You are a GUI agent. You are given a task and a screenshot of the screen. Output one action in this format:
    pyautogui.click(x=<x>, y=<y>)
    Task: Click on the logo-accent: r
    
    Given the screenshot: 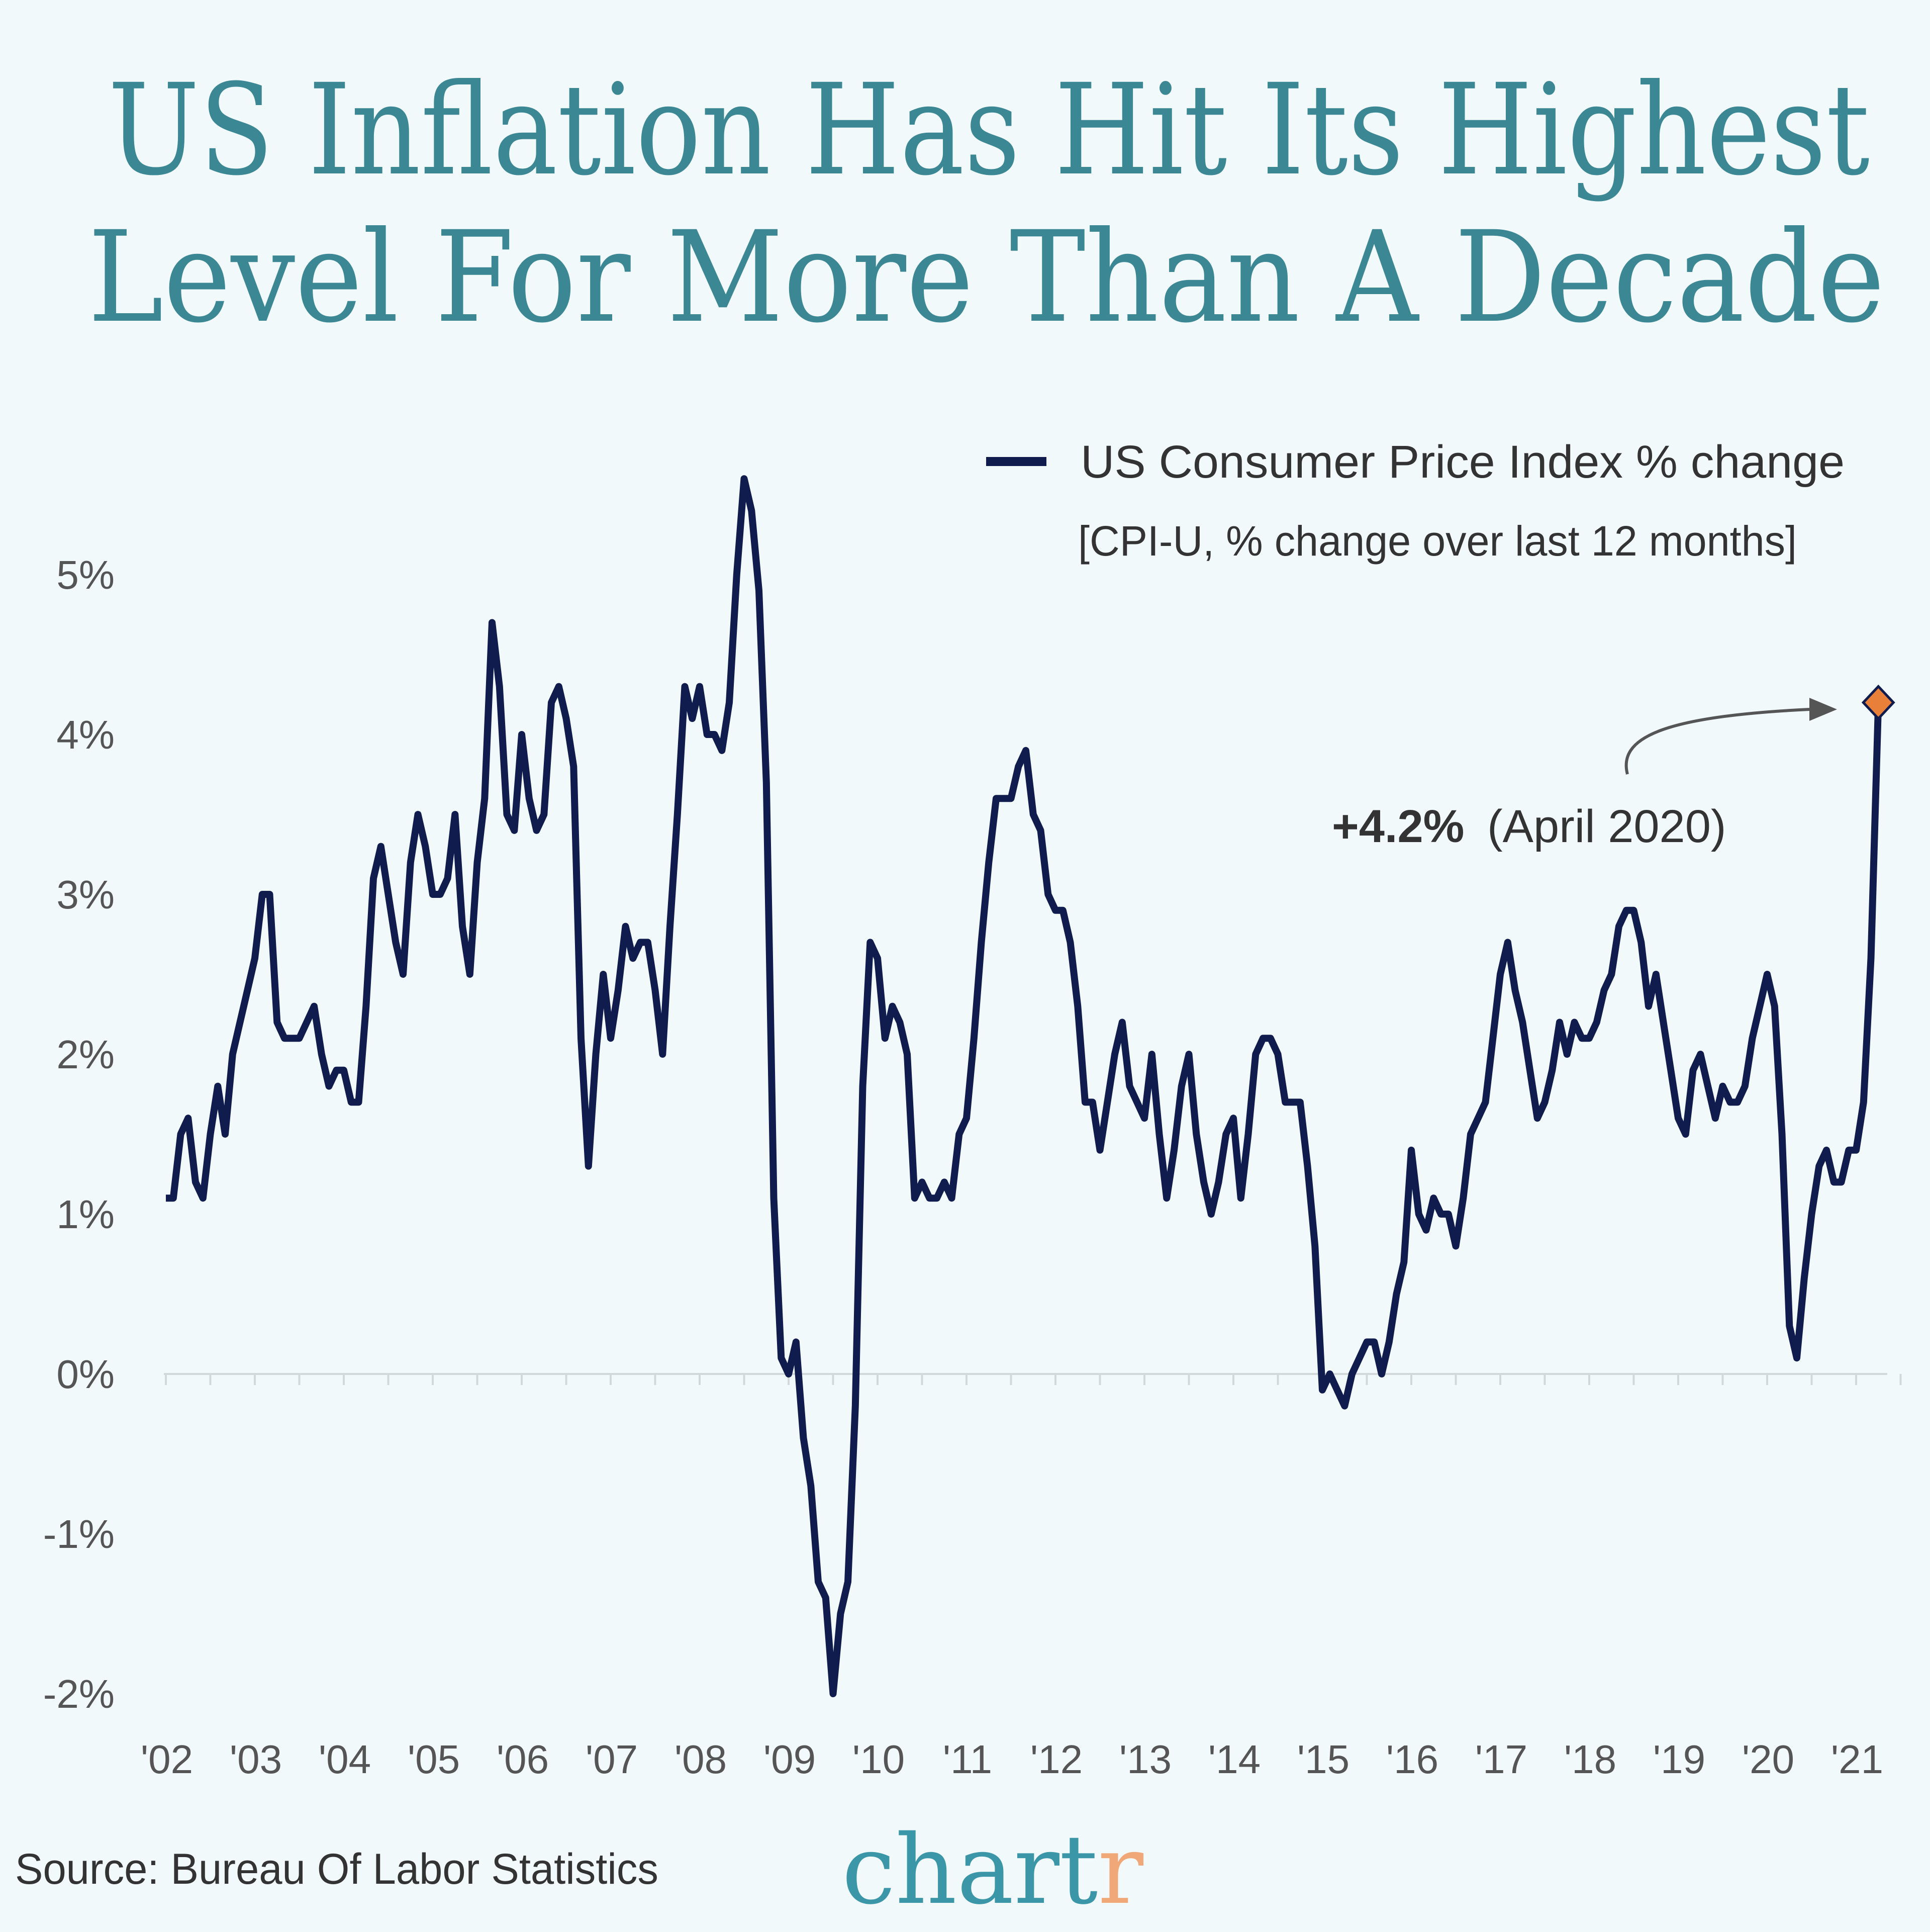 What is the action you would take?
    pyautogui.click(x=1120, y=1869)
    